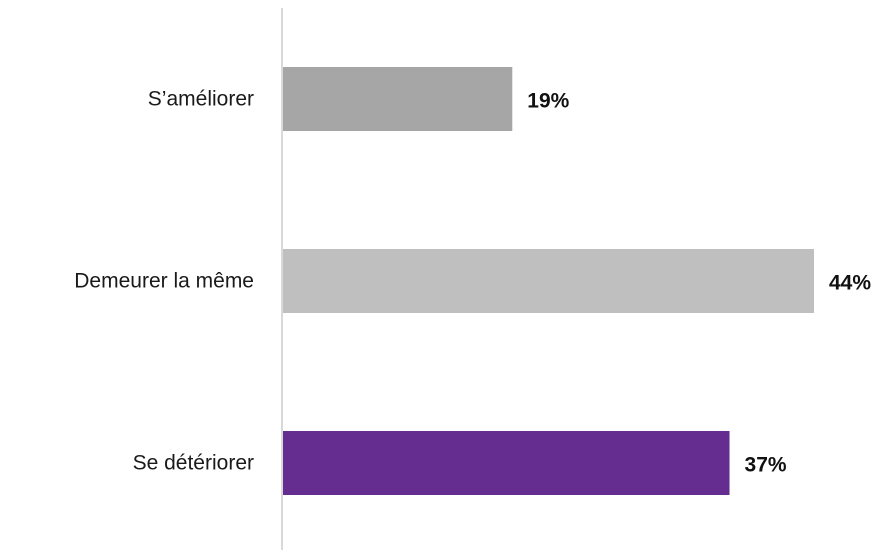  What do you see at coordinates (548, 101) in the screenshot?
I see `value-label-s-ameliorer: 19%` at bounding box center [548, 101].